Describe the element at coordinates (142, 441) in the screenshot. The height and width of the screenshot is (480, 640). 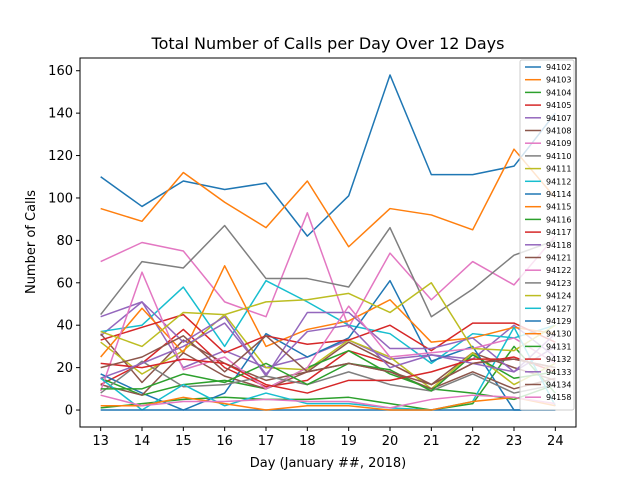
I see `x-tick-label: 14` at that location.